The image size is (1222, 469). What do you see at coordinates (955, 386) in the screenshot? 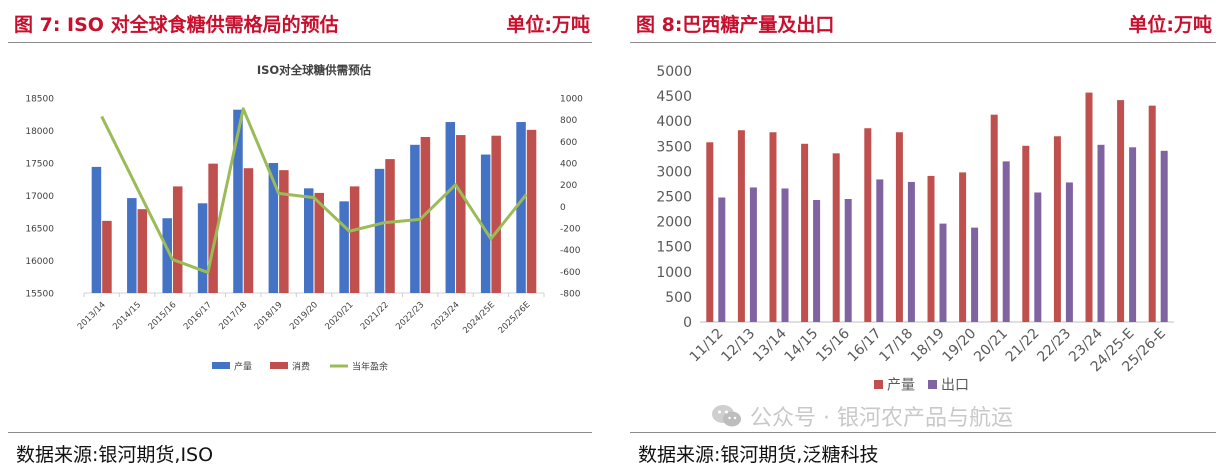
I see `legend-label: 出口` at bounding box center [955, 386].